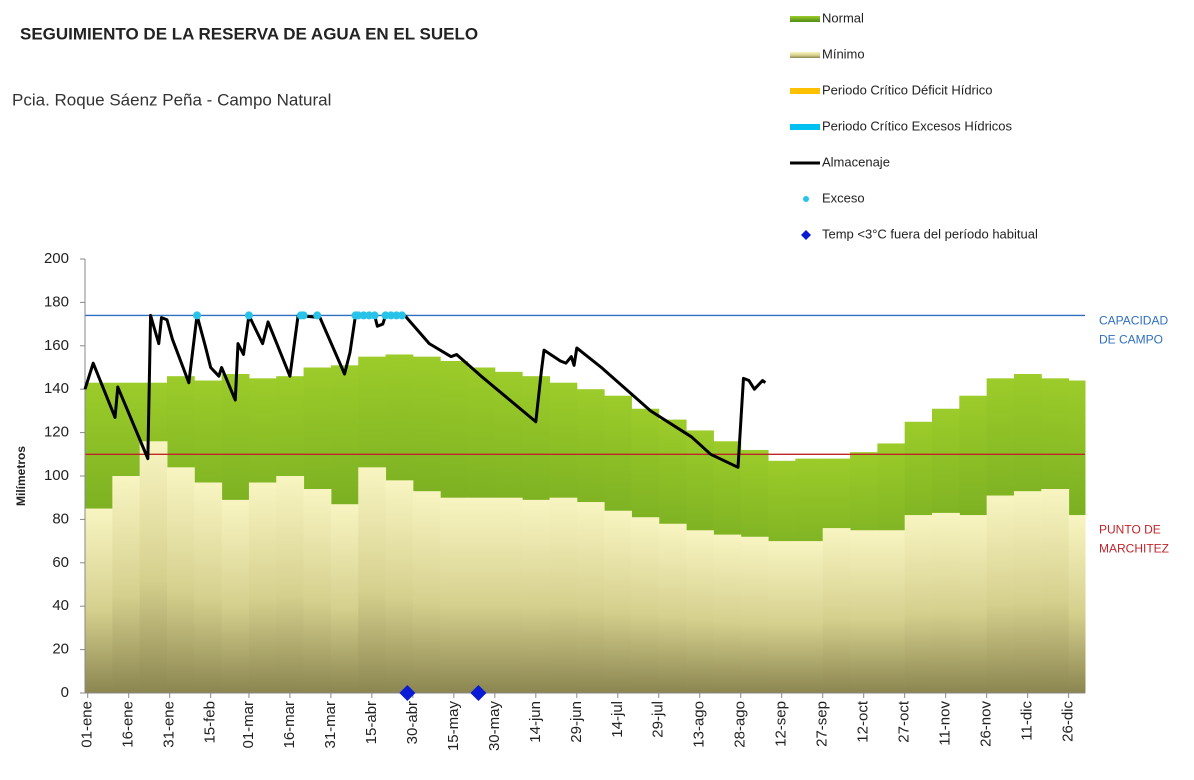  I want to click on legend-label: Periodo Crítico Excesos Hídricos, so click(917, 125).